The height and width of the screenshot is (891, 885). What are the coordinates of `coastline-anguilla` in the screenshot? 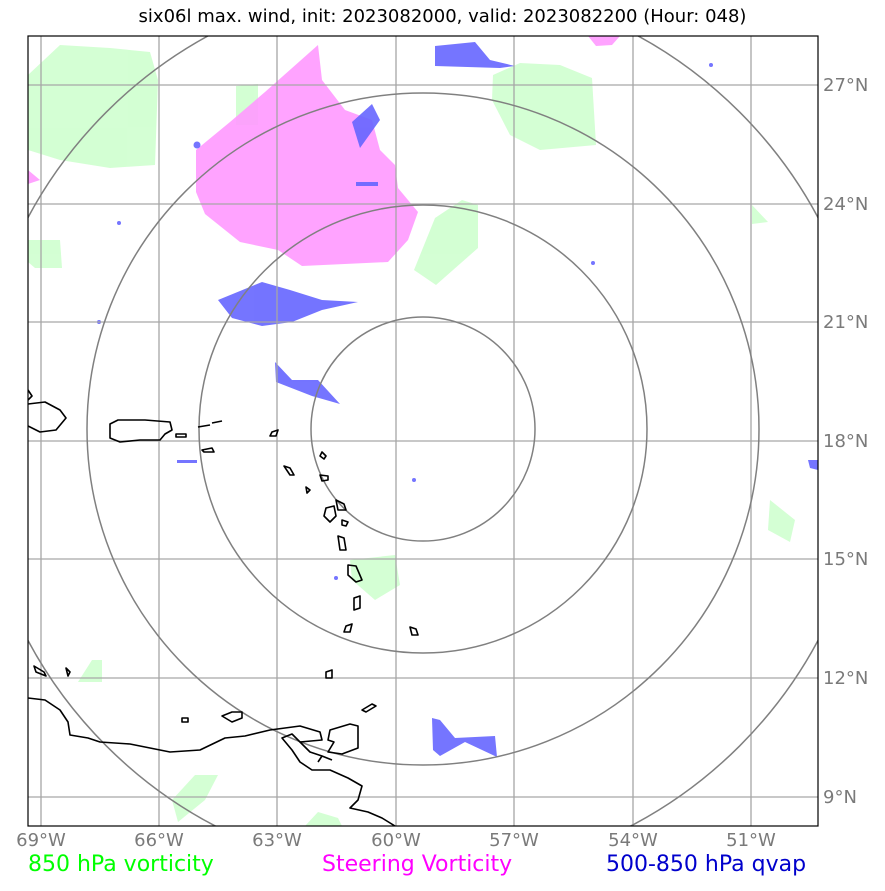 It's located at (274, 433).